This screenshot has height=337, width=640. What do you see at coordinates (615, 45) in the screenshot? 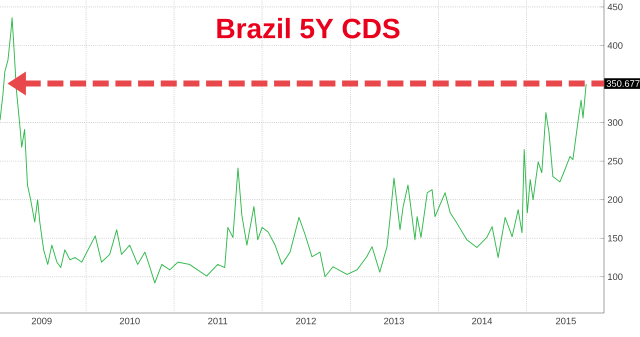
I see `y-tick-label: 400` at bounding box center [615, 45].